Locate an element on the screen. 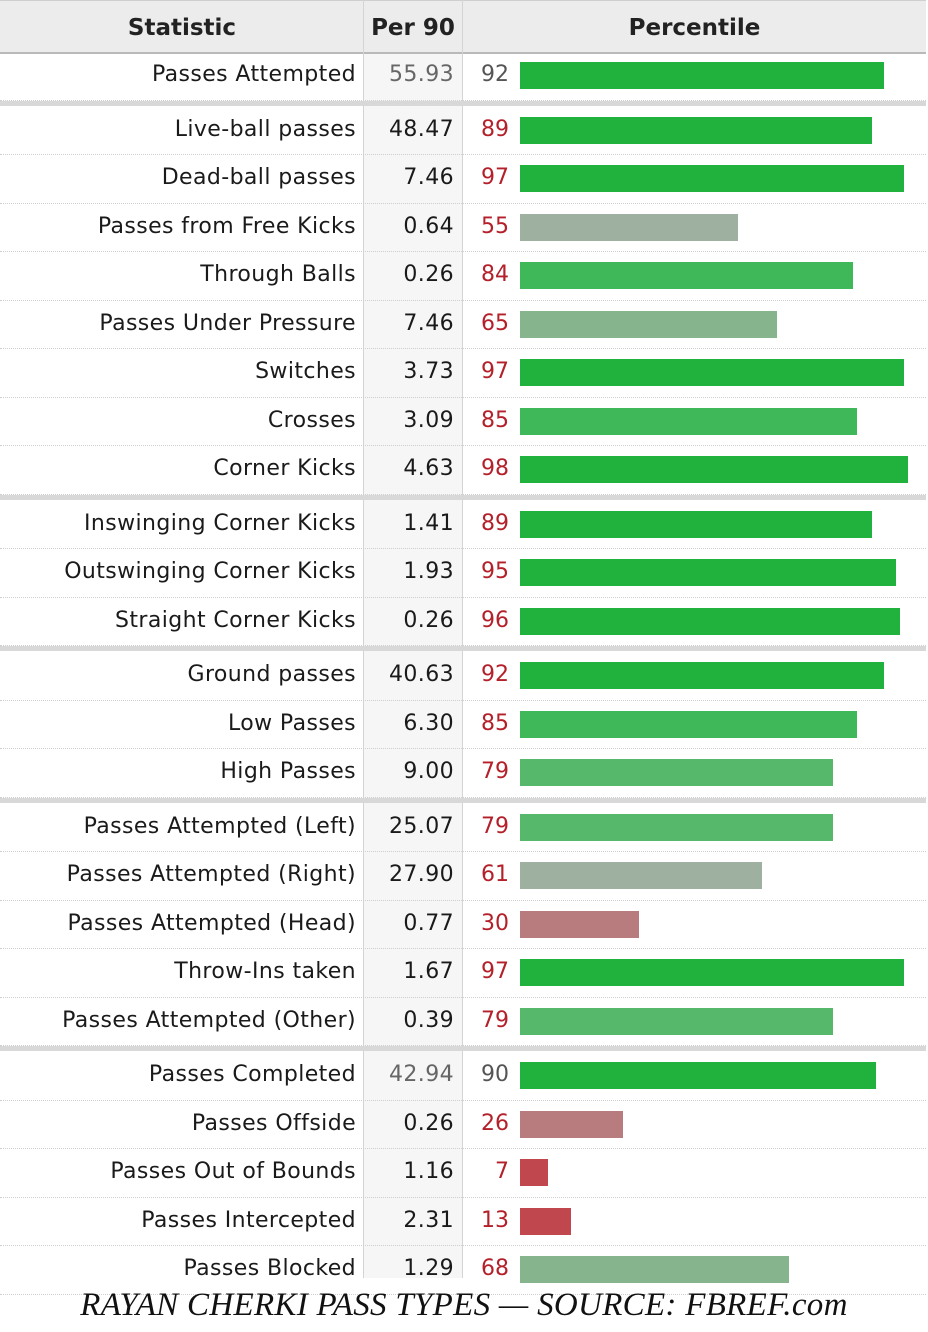 The width and height of the screenshot is (928, 1332). percentile-value: 96 is located at coordinates (495, 620).